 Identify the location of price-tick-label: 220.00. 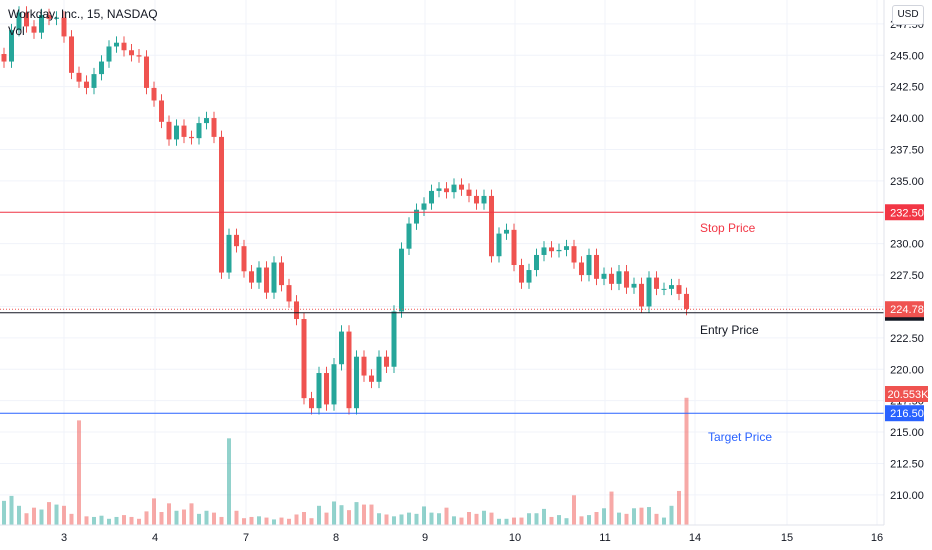
(907, 370).